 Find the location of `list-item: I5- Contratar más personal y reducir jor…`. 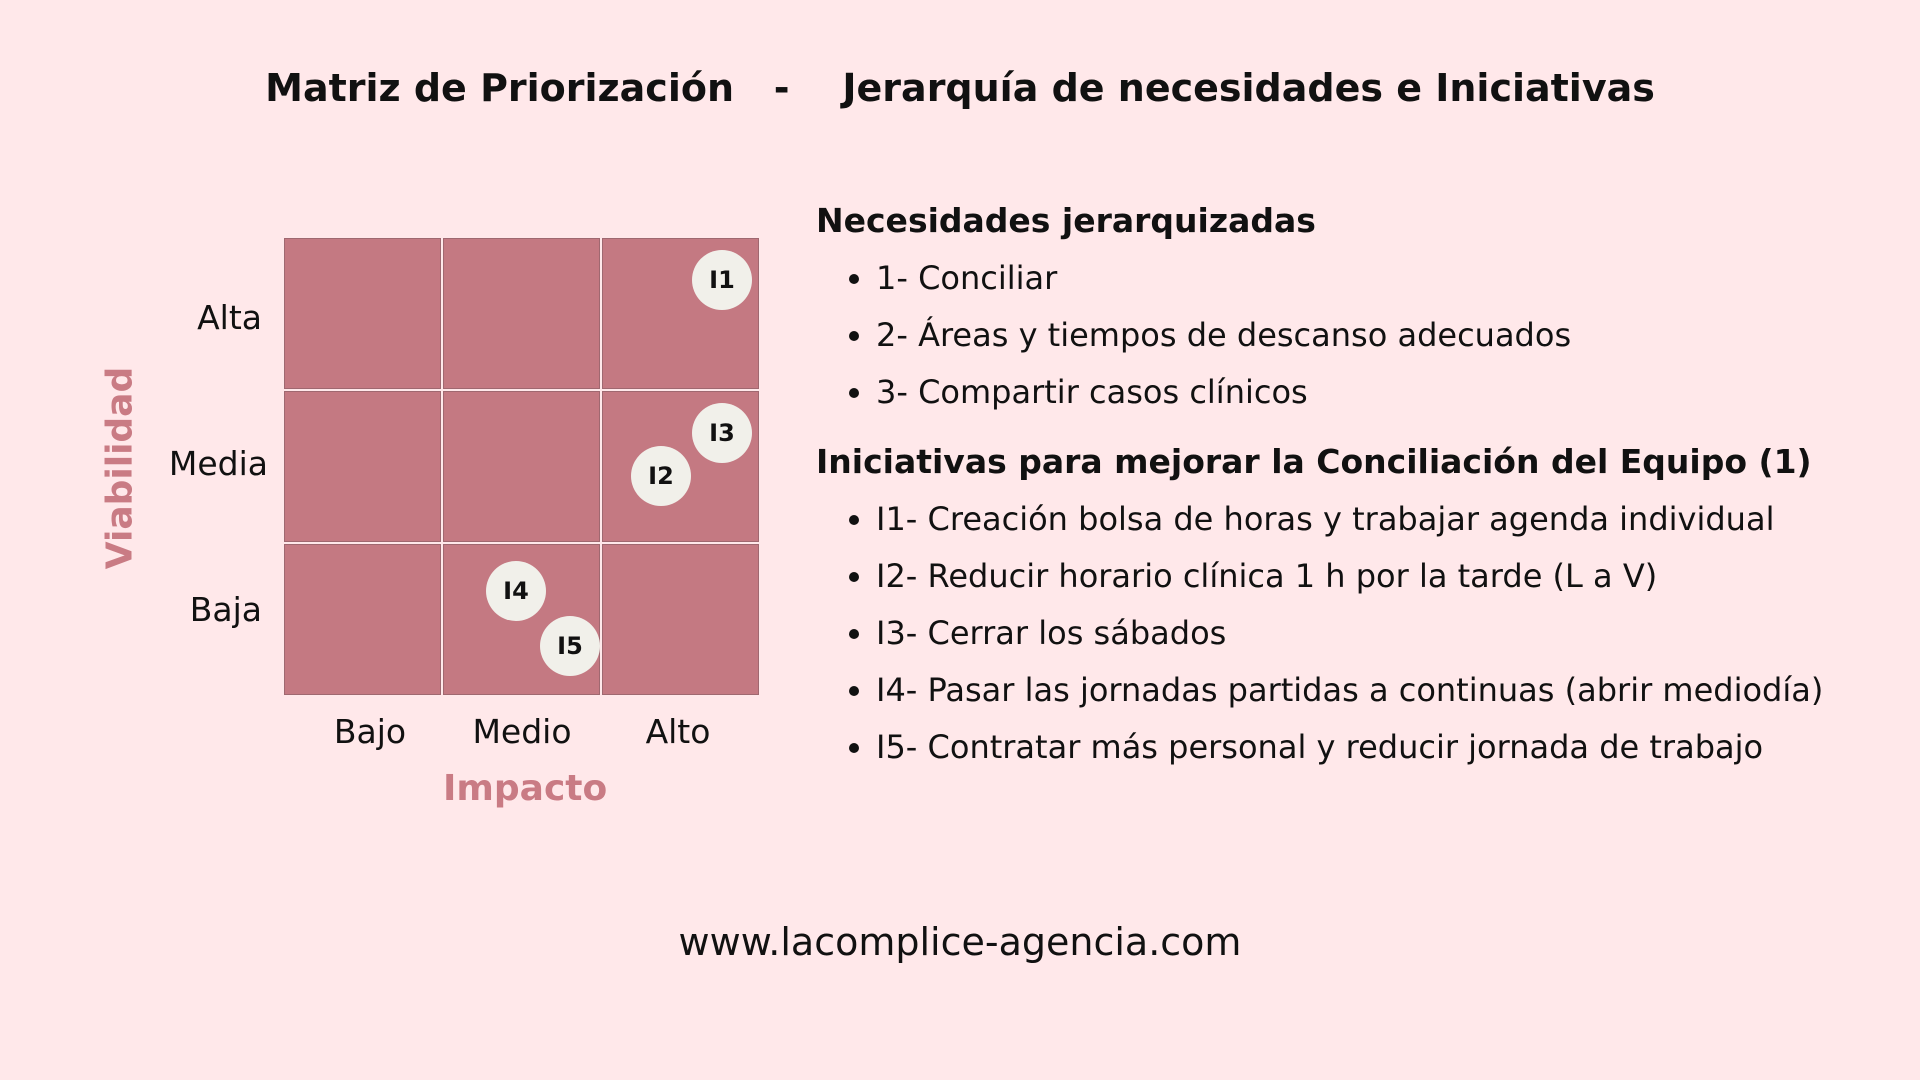

list-item: I5- Contratar más personal y reducir jor… is located at coordinates (1386, 747).